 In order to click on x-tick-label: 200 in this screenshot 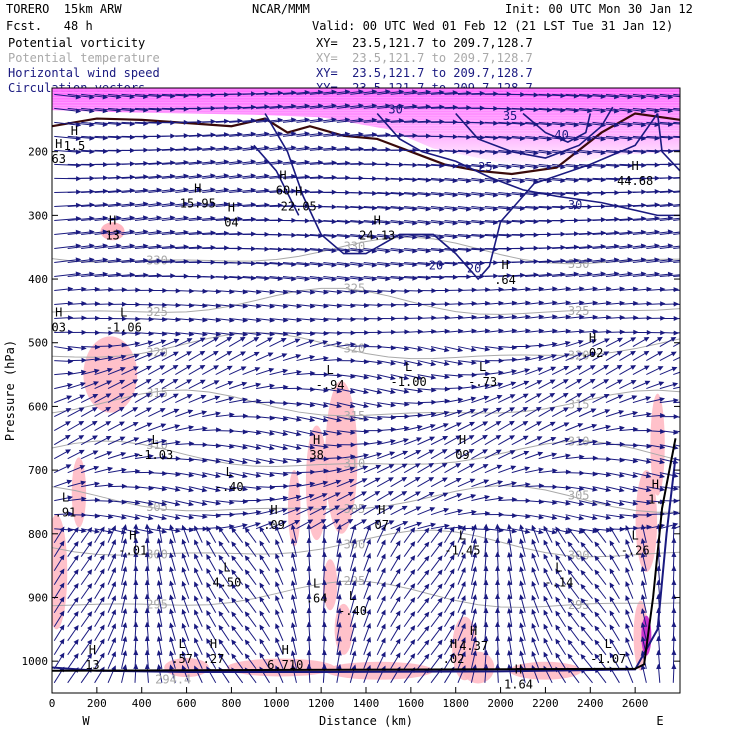, I will do `click(97, 703)`.